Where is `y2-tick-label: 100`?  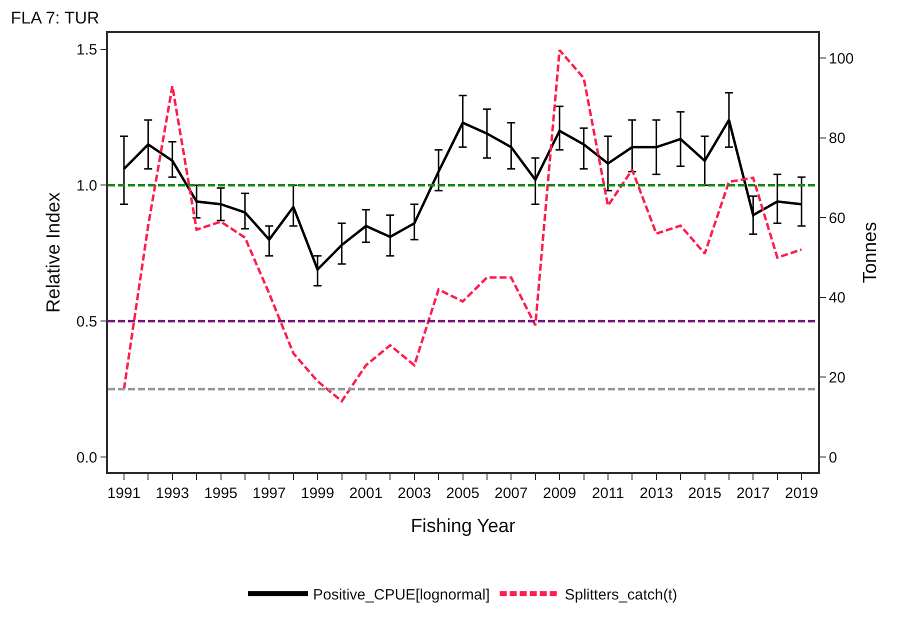
y2-tick-label: 100 is located at coordinates (841, 59).